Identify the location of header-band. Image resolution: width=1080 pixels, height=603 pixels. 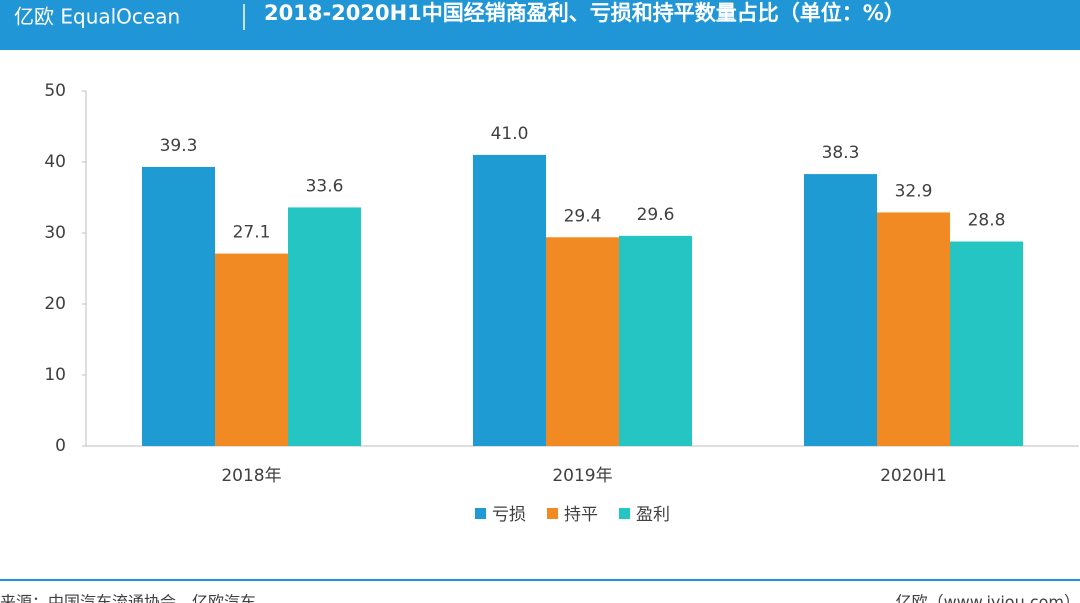
(540, 25).